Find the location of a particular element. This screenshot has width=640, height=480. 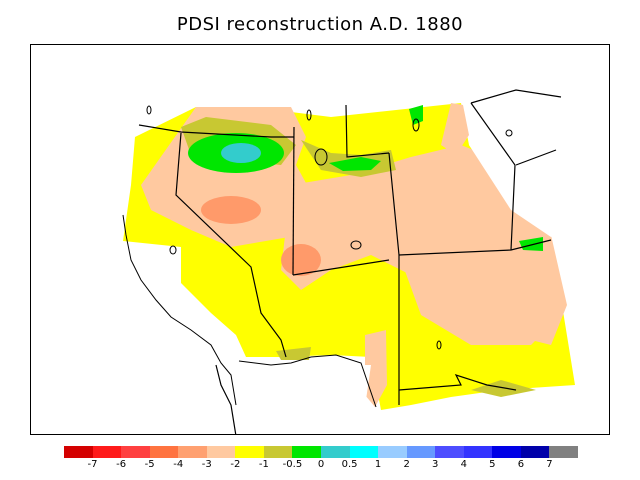

colorbar-tick-label: 2 is located at coordinates (406, 464).